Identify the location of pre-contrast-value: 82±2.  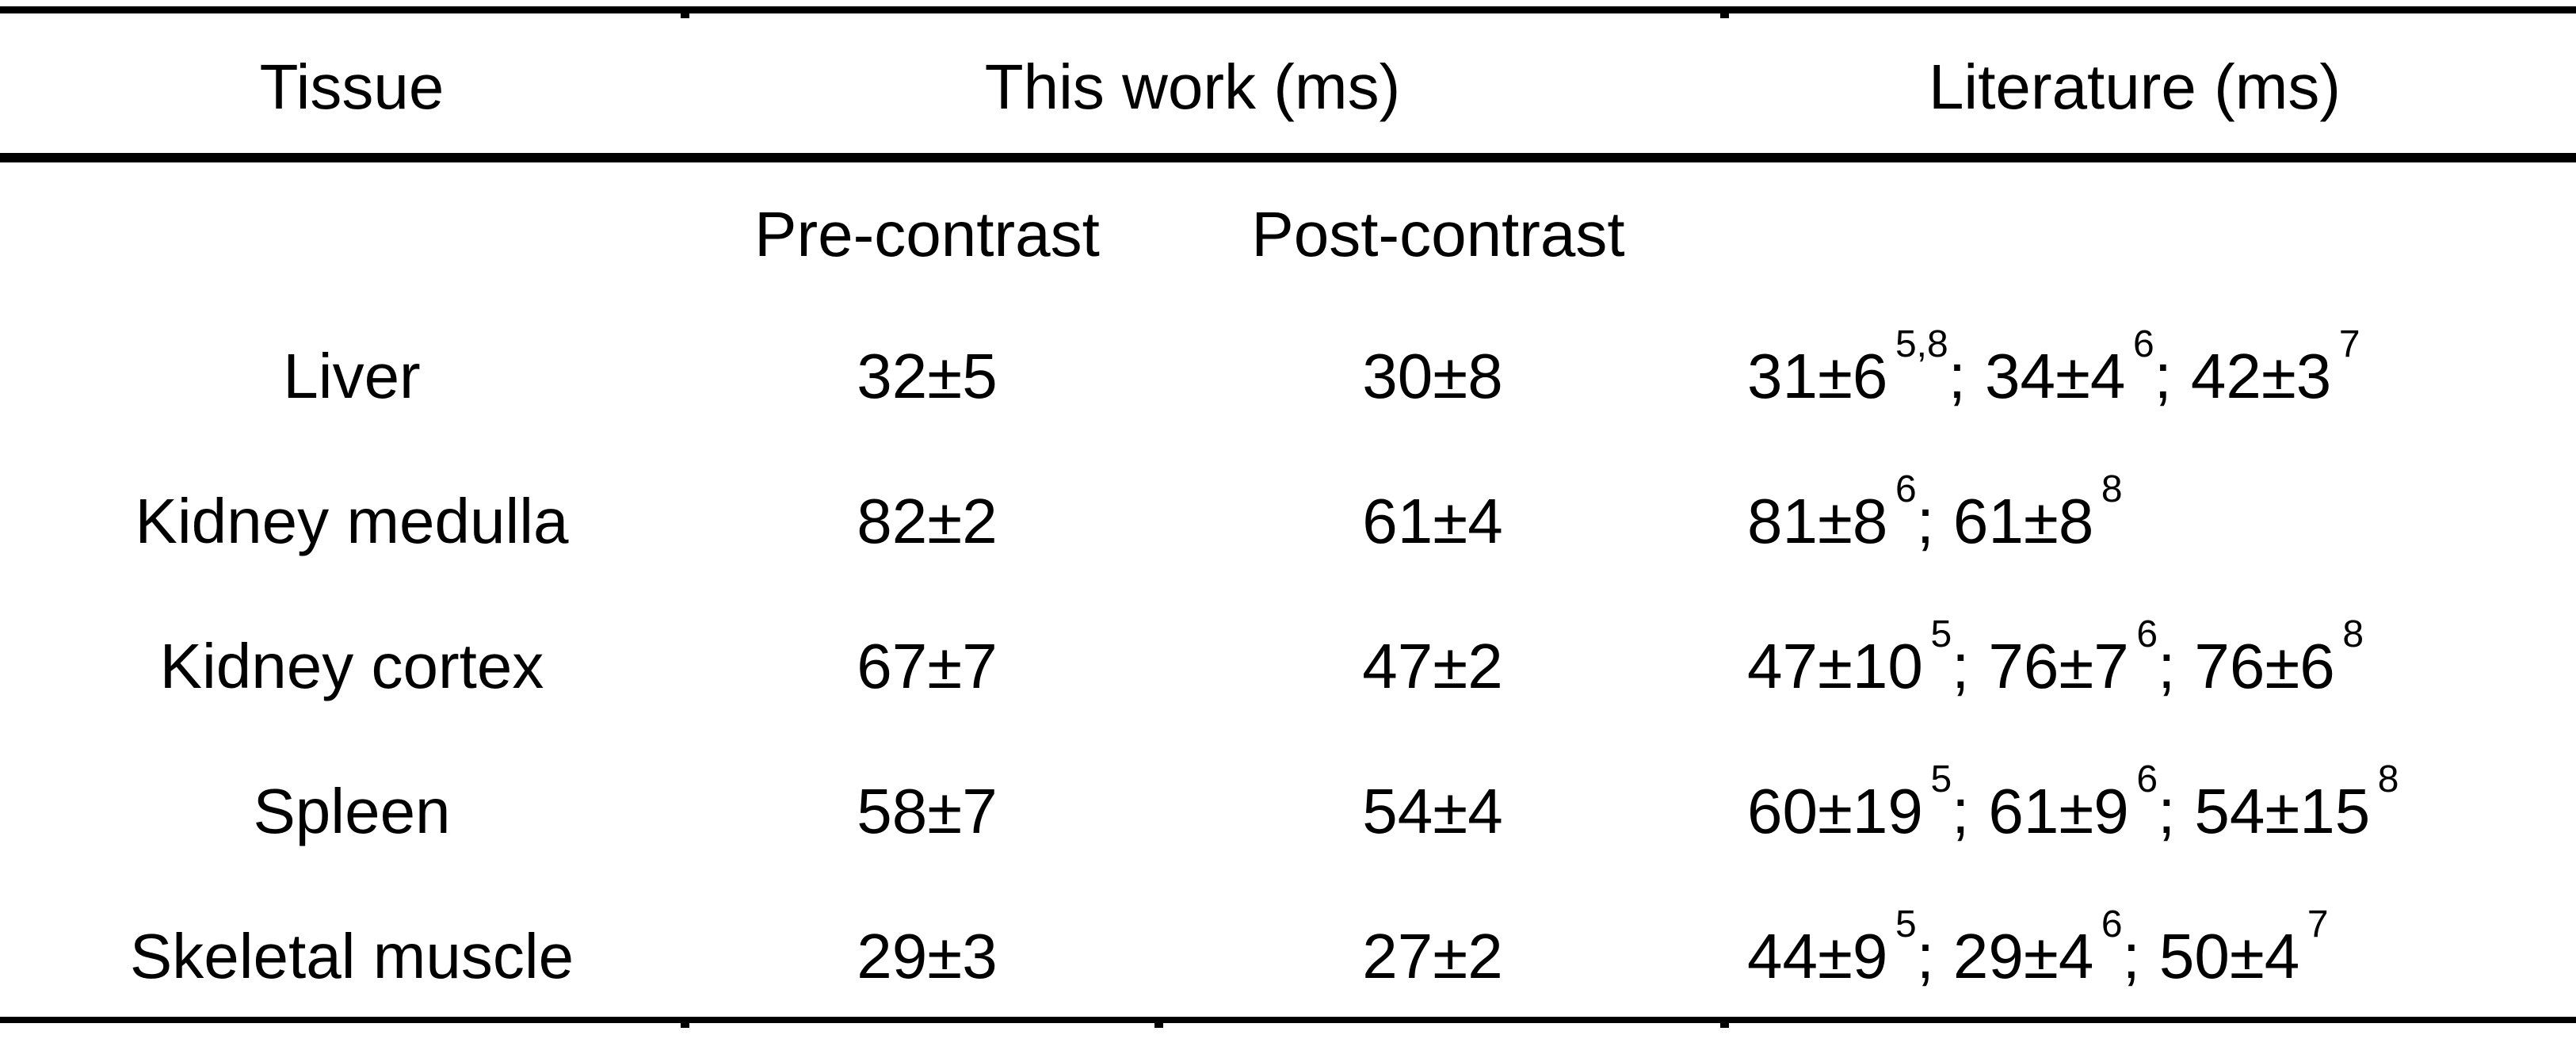
(927, 521).